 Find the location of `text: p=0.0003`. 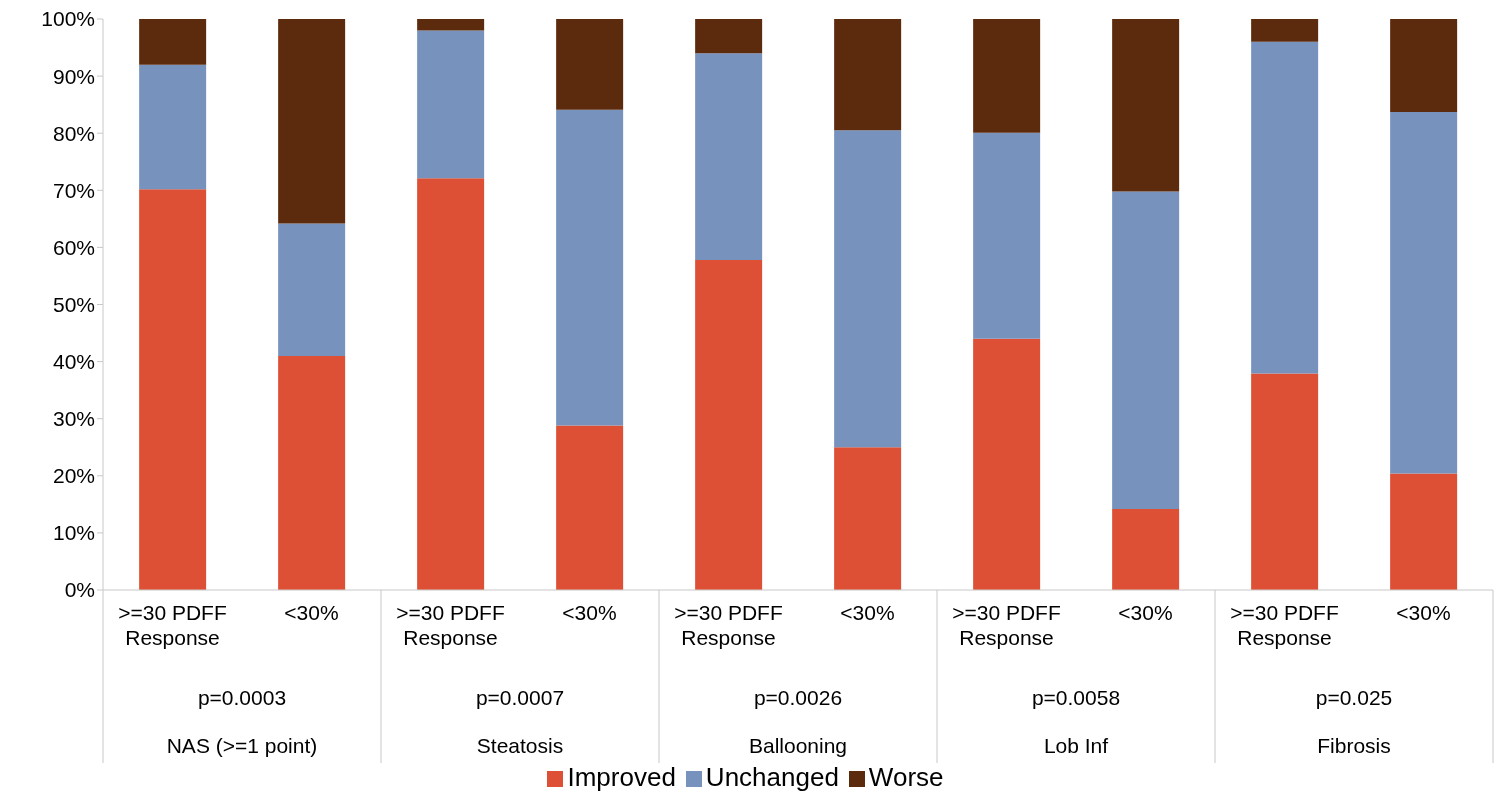

text: p=0.0003 is located at coordinates (242, 697).